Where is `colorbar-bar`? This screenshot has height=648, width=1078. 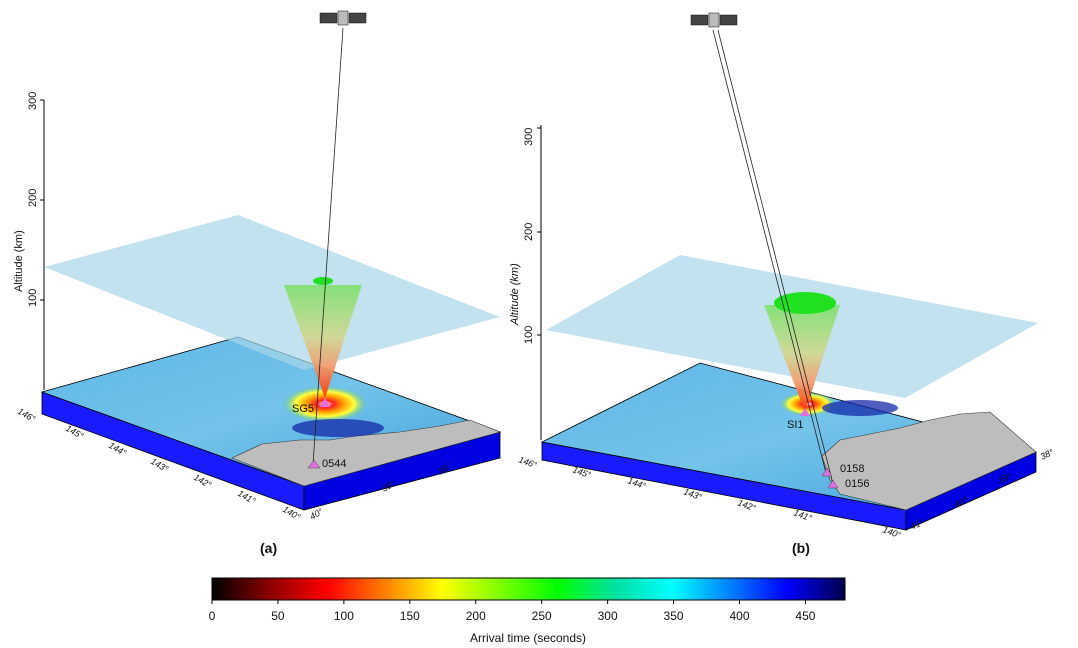 colorbar-bar is located at coordinates (528, 589).